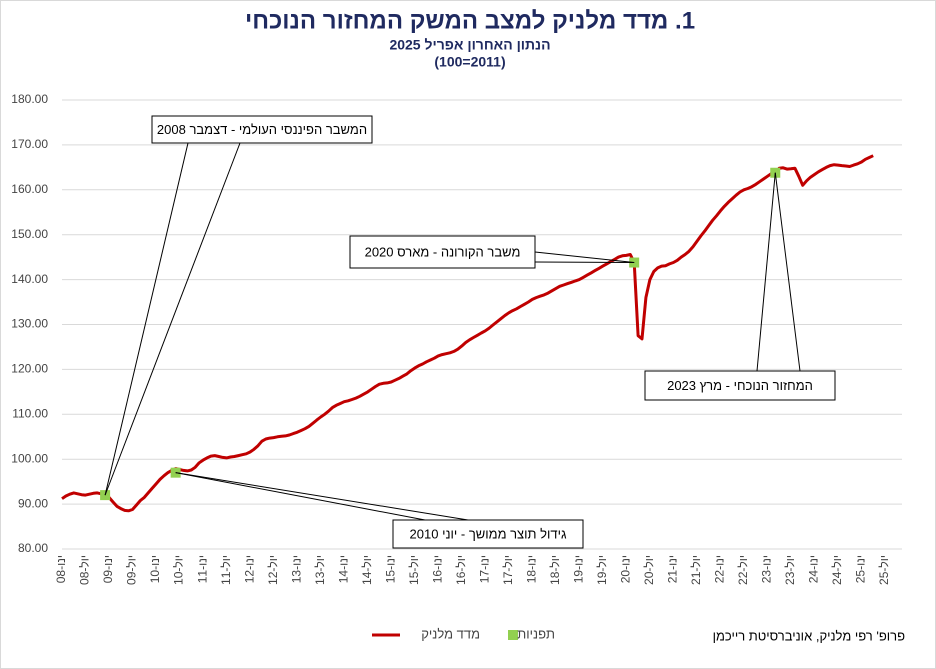 This screenshot has width=936, height=669. What do you see at coordinates (132, 570) in the screenshot?
I see `x-tick-label: יול-09` at bounding box center [132, 570].